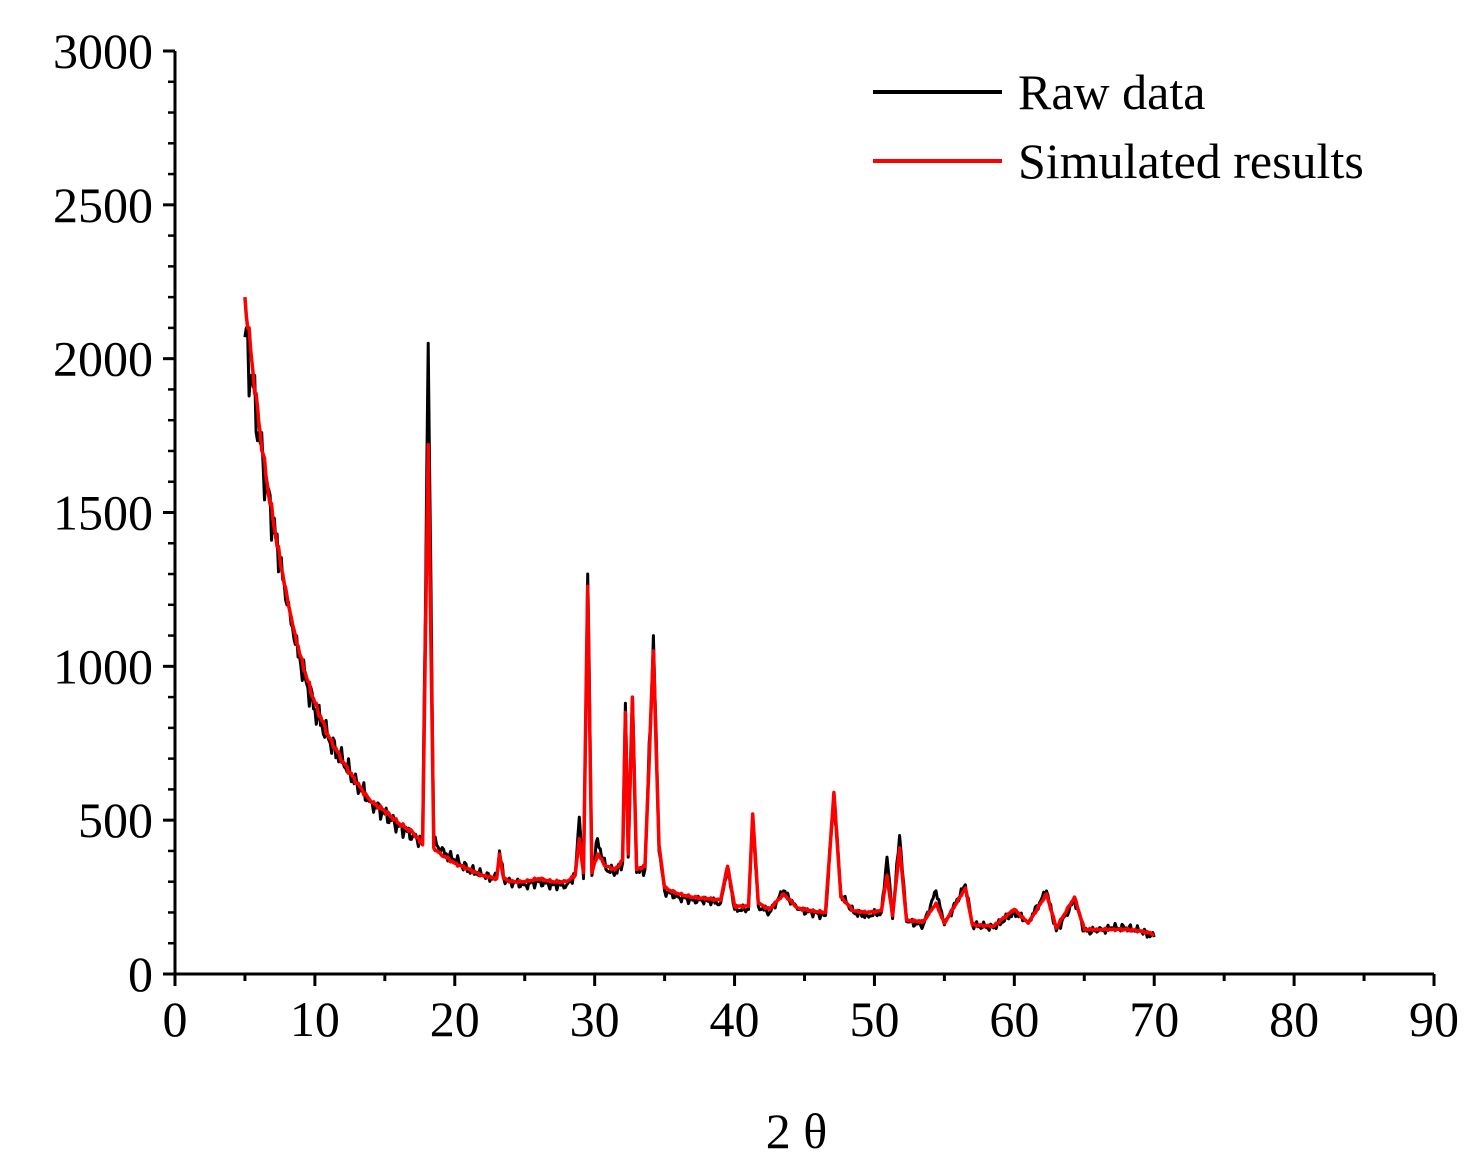 The width and height of the screenshot is (1476, 1170). Describe the element at coordinates (175, 1019) in the screenshot. I see `x-tick-label: 0` at that location.